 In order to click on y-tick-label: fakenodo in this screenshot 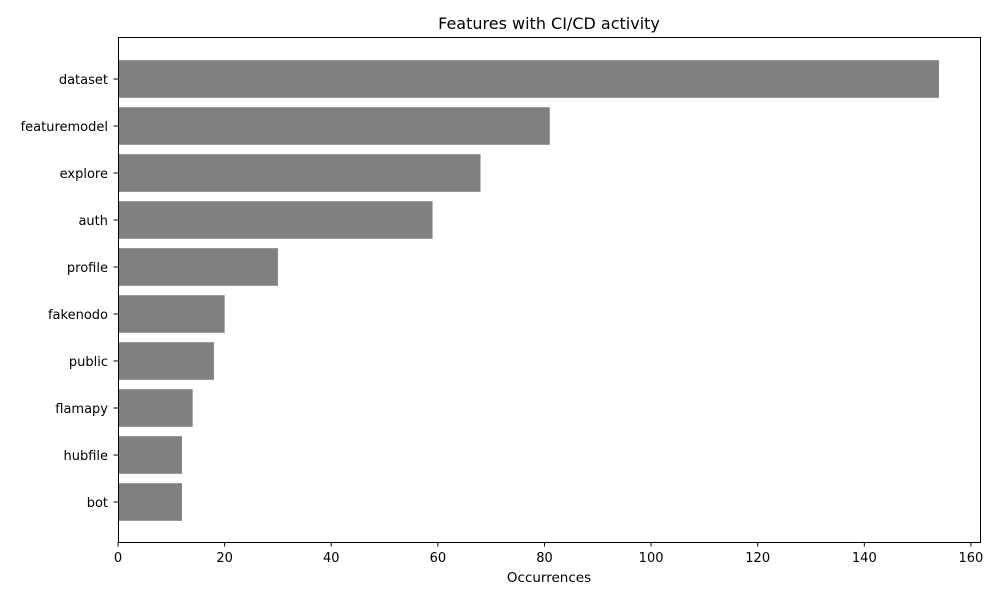, I will do `click(78, 315)`.